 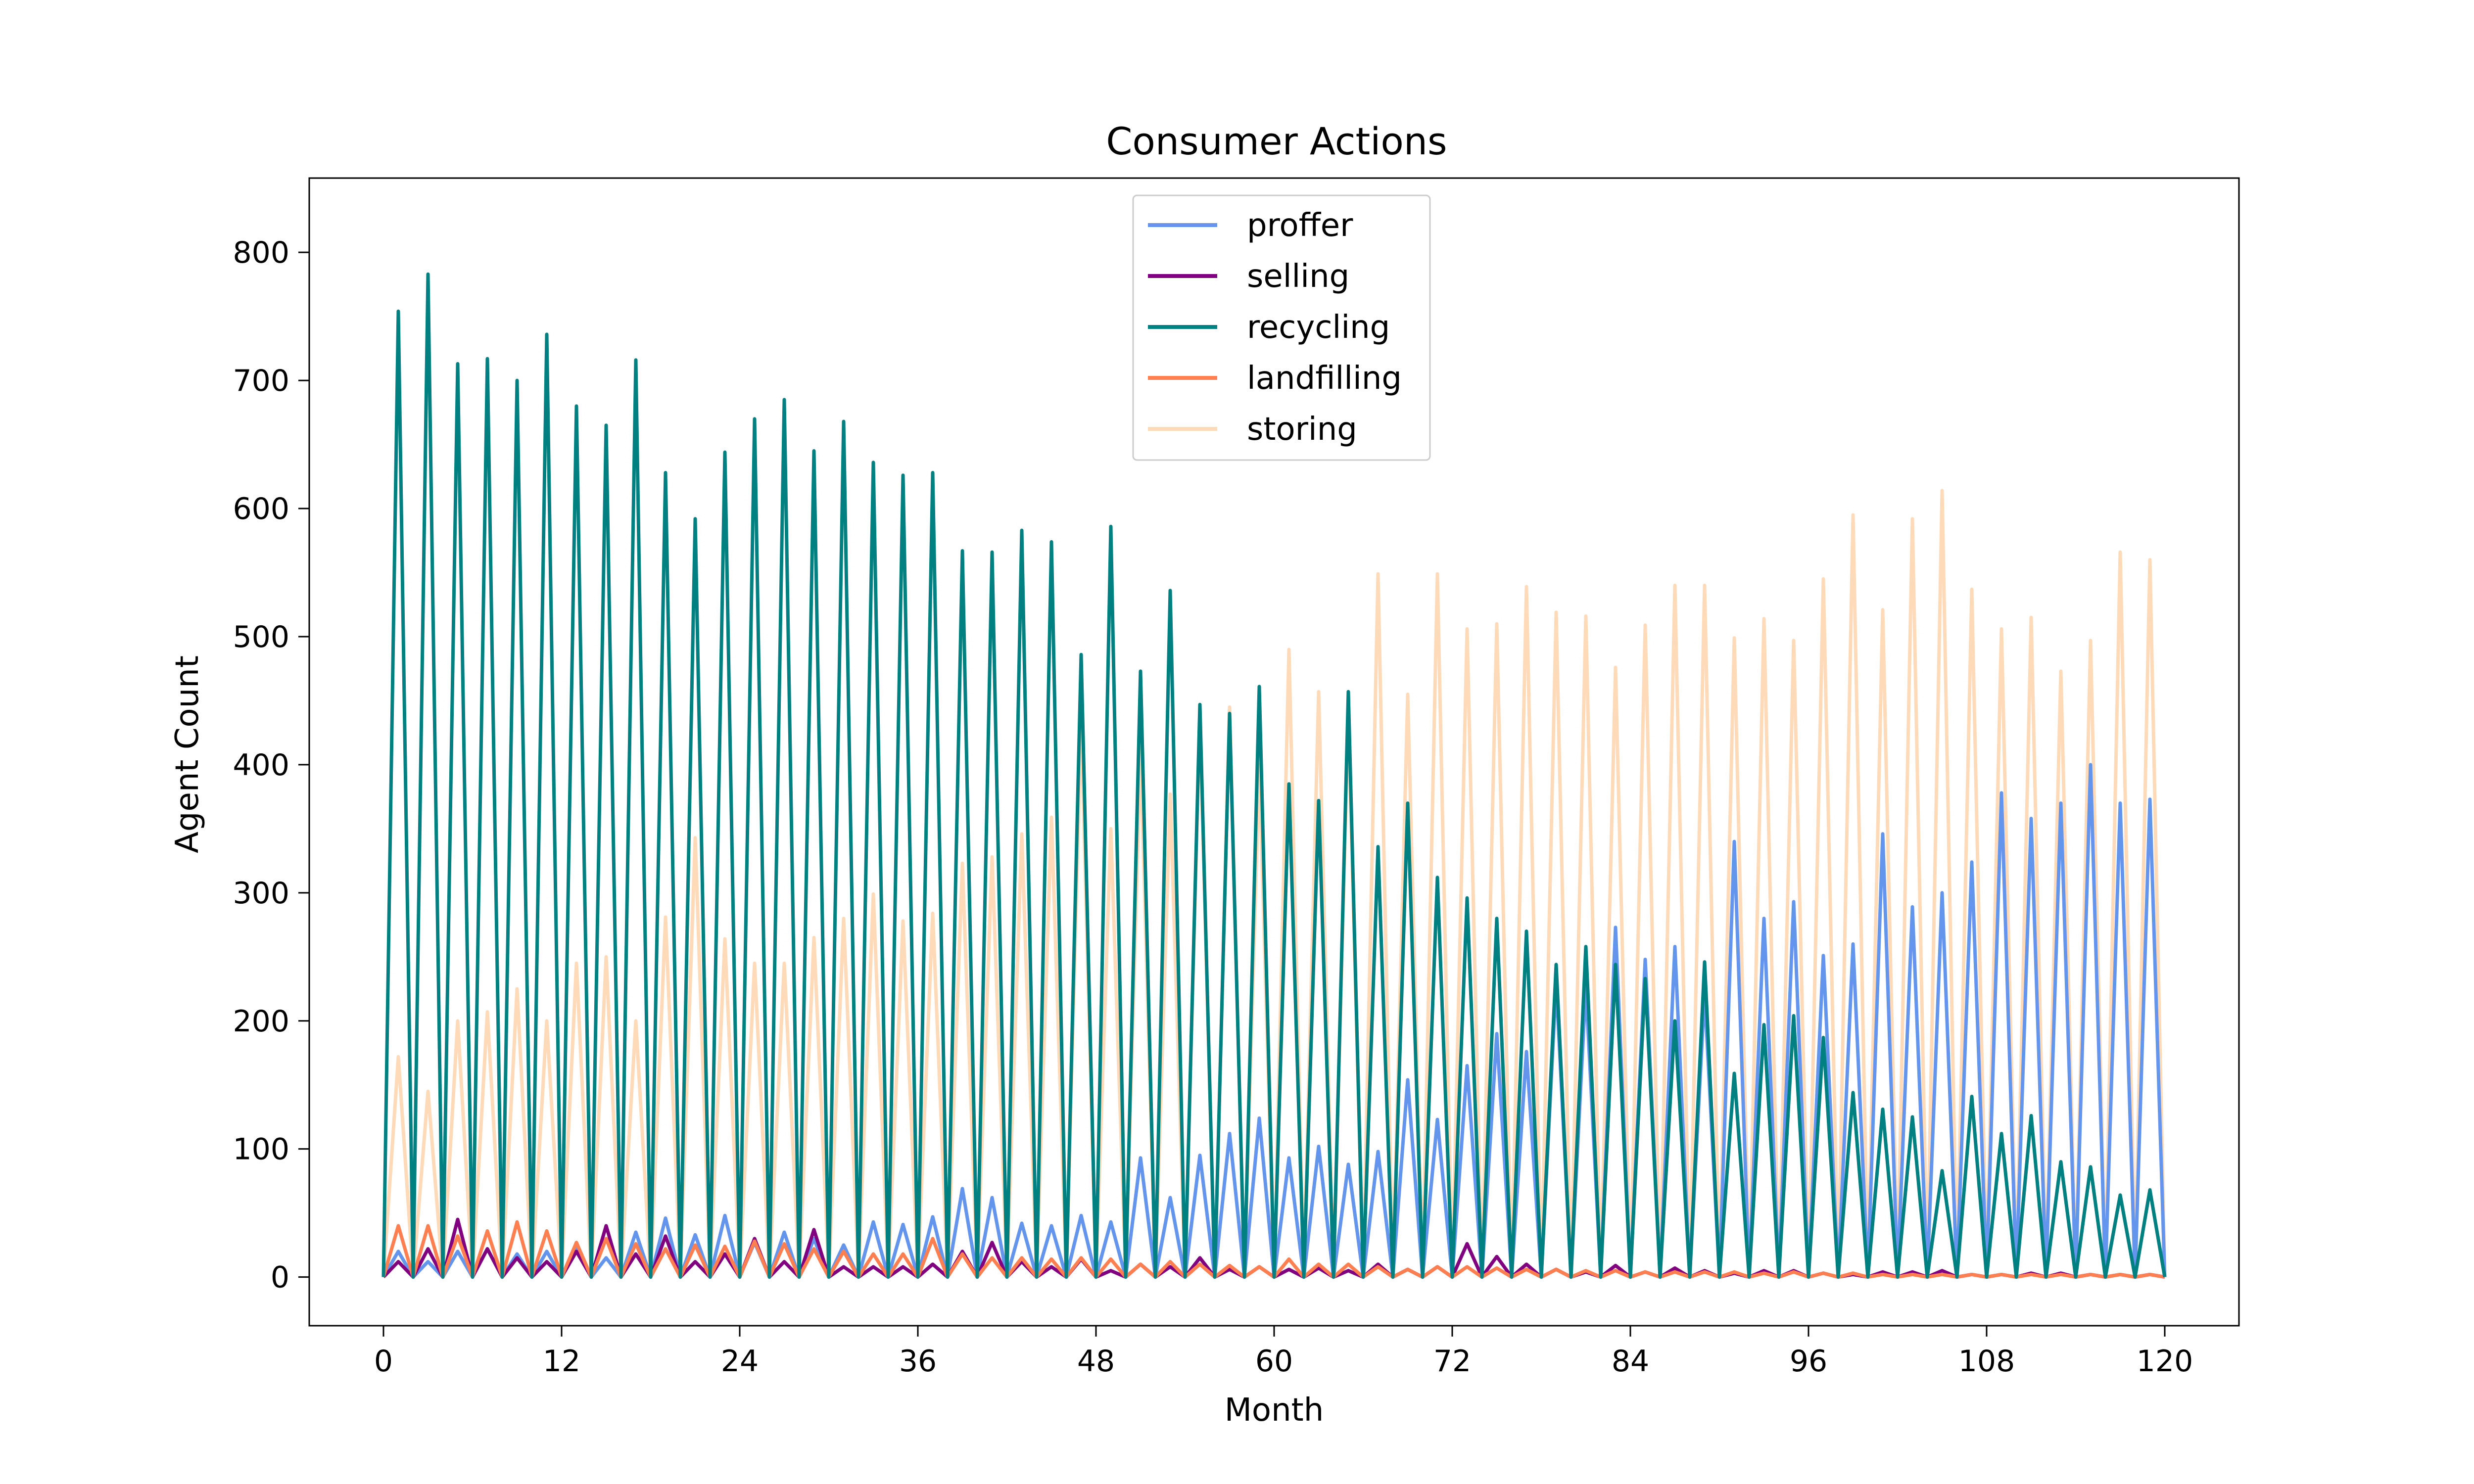 What do you see at coordinates (740, 1361) in the screenshot?
I see `x-tick-label: 24` at bounding box center [740, 1361].